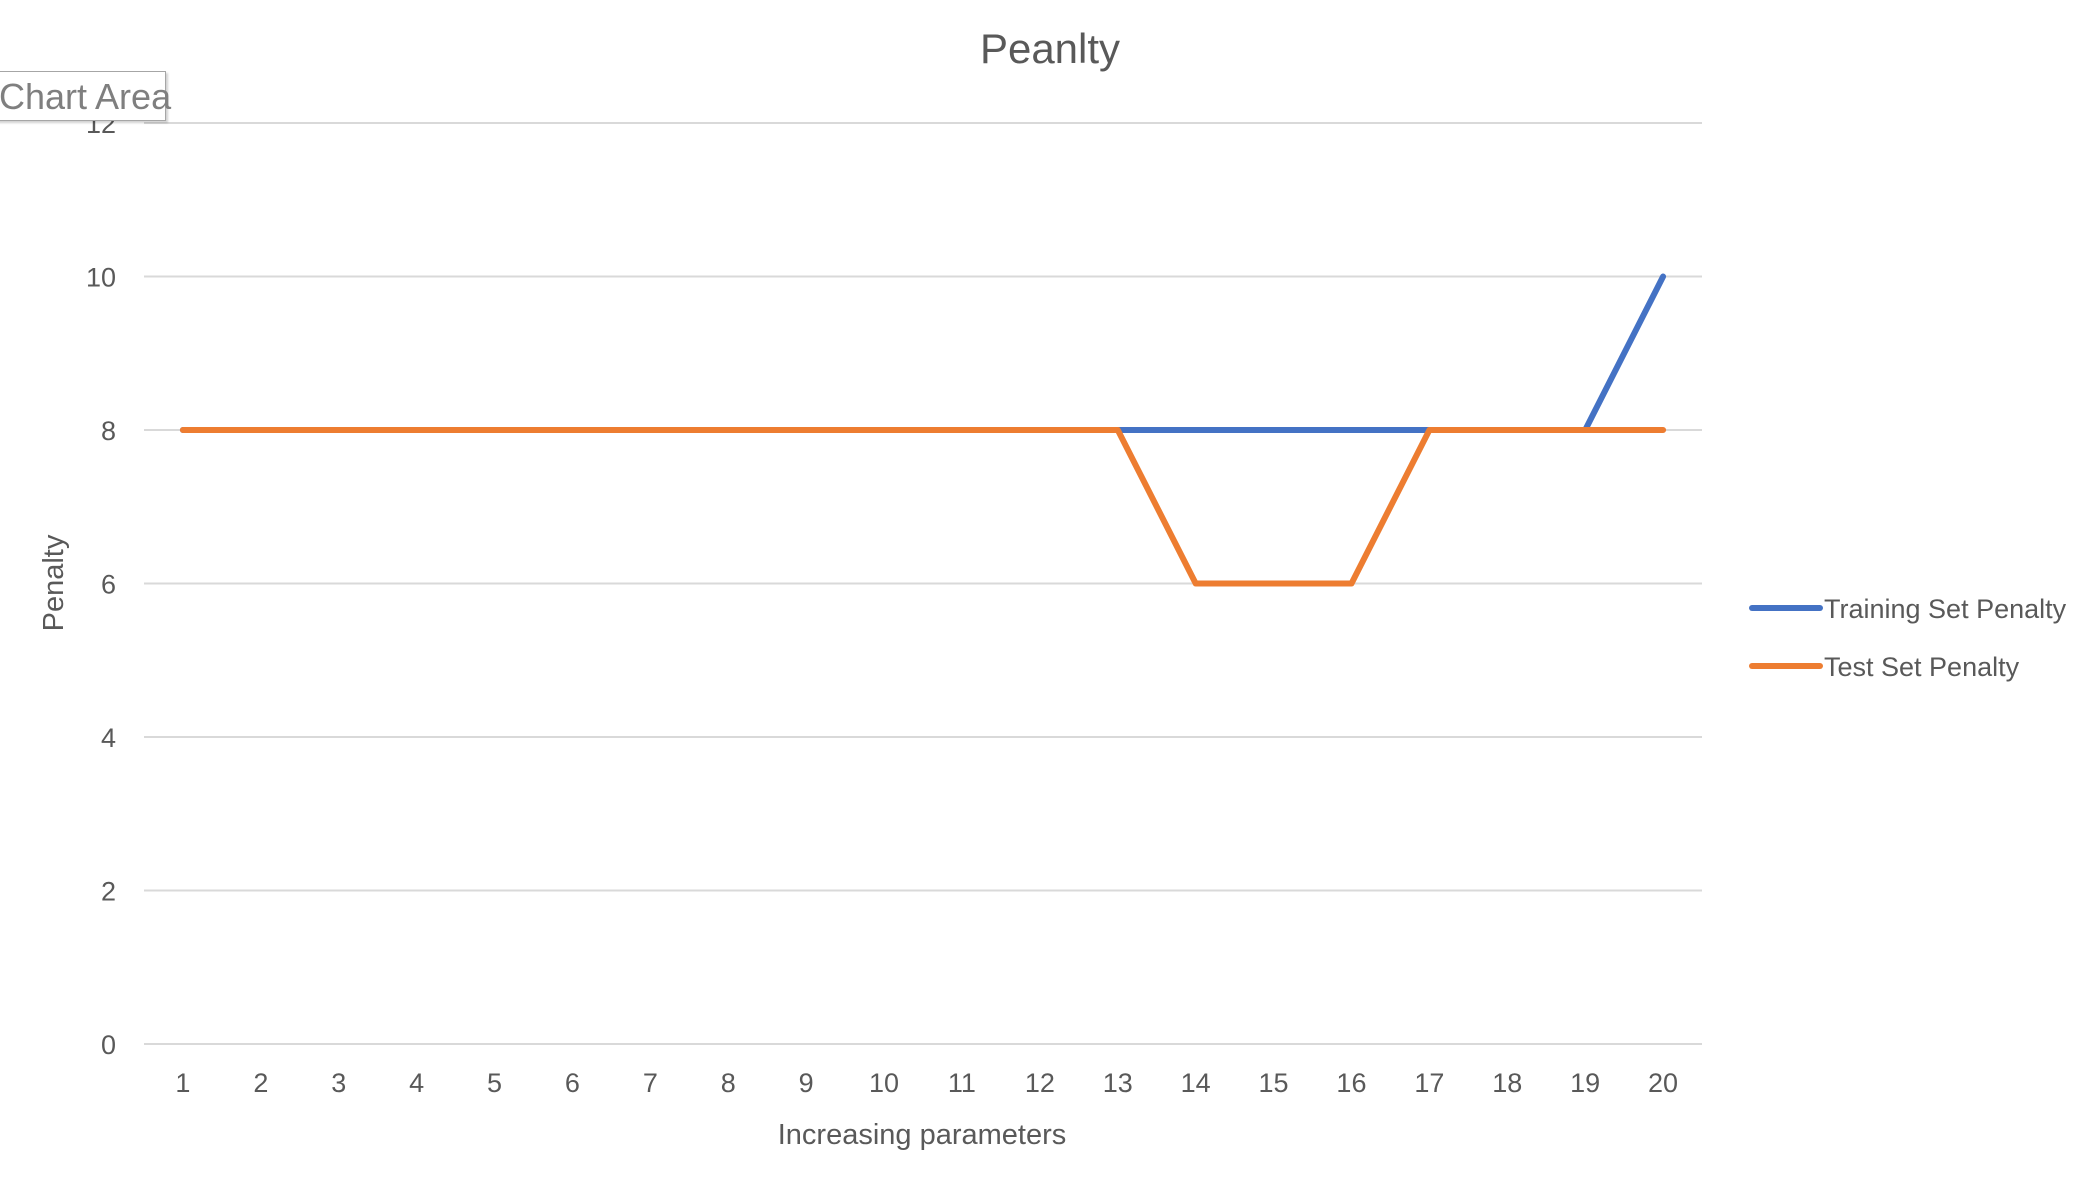  I want to click on y-tick-label: 10, so click(101, 278).